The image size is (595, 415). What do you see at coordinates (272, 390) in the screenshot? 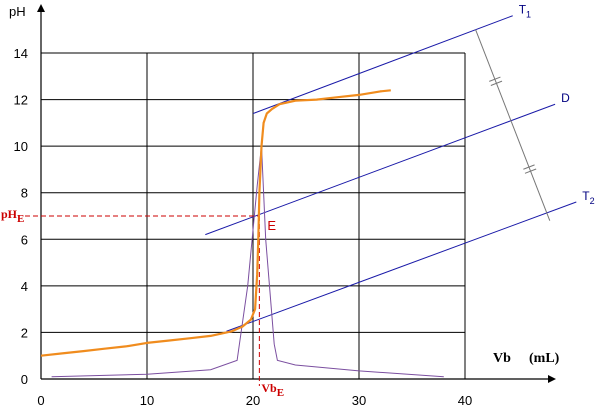
I see `vb-e-label: VbE` at bounding box center [272, 390].